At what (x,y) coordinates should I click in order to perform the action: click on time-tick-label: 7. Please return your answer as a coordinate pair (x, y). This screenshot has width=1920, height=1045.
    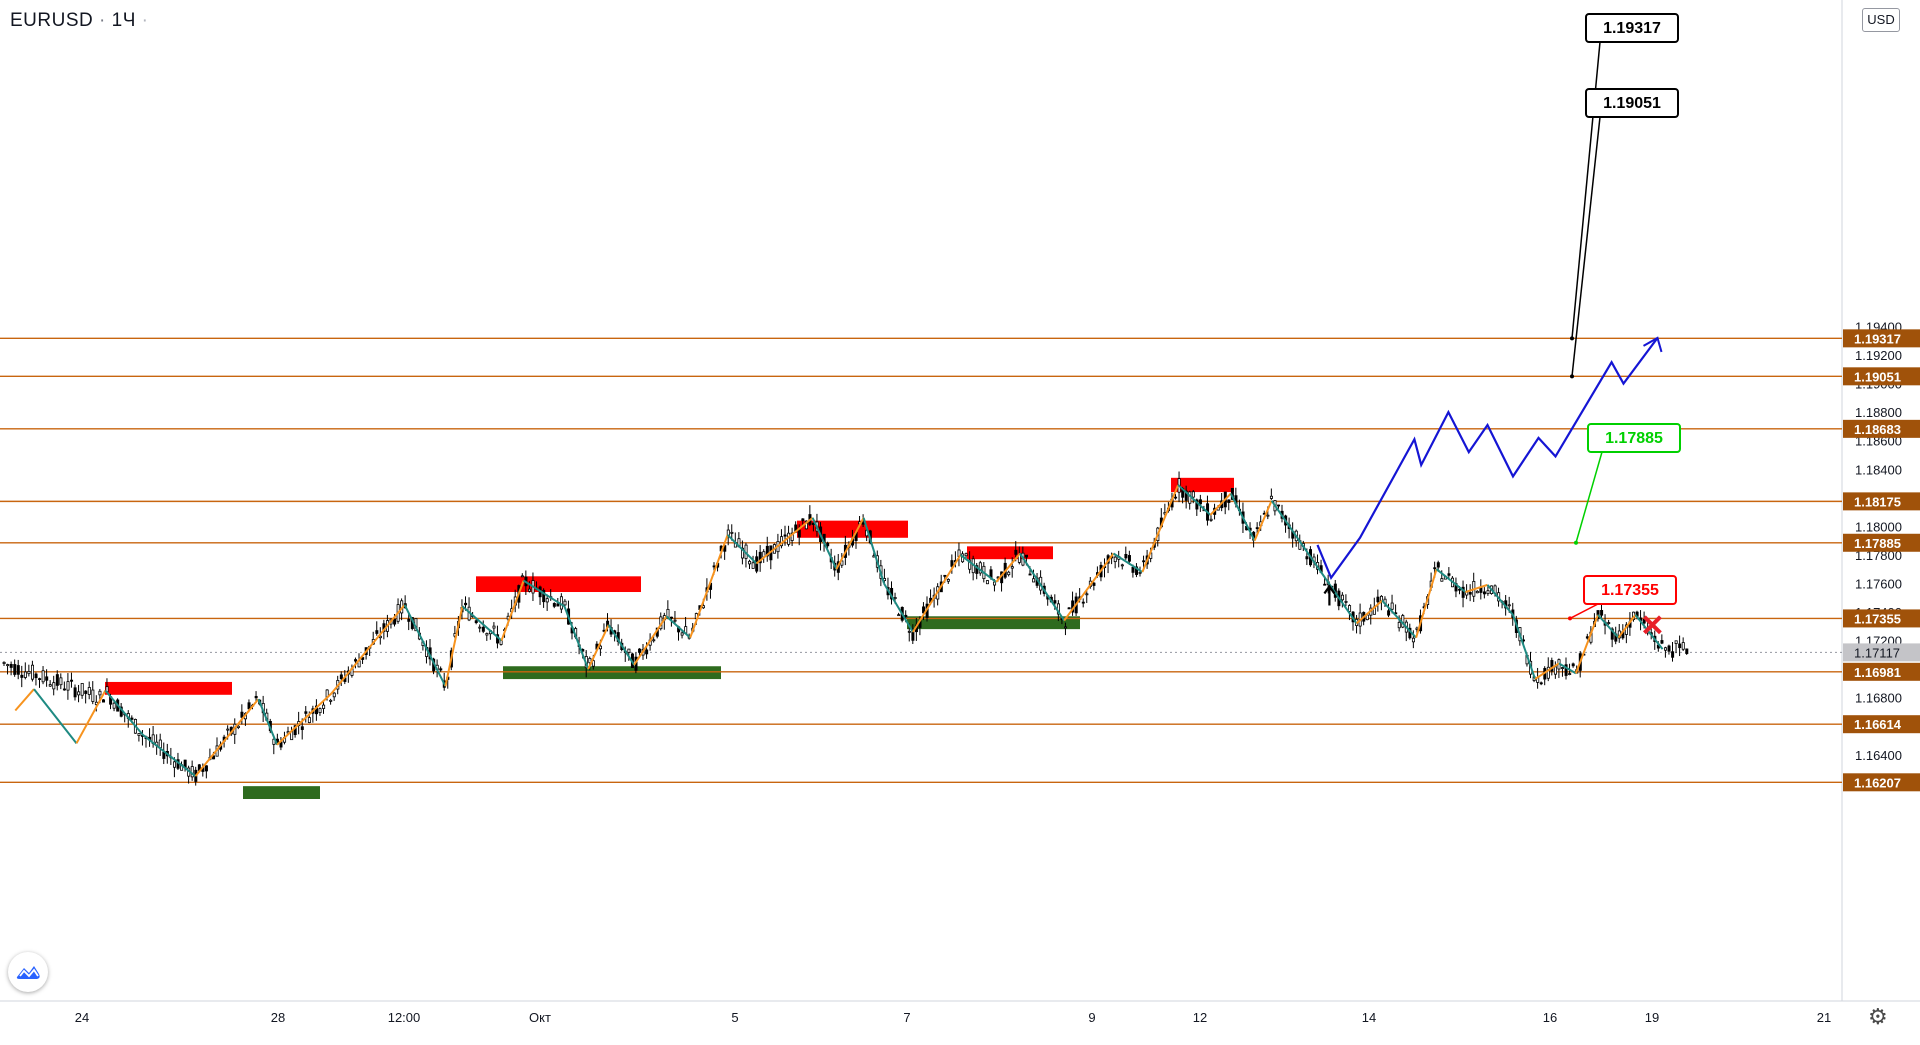
    Looking at the image, I should click on (906, 1017).